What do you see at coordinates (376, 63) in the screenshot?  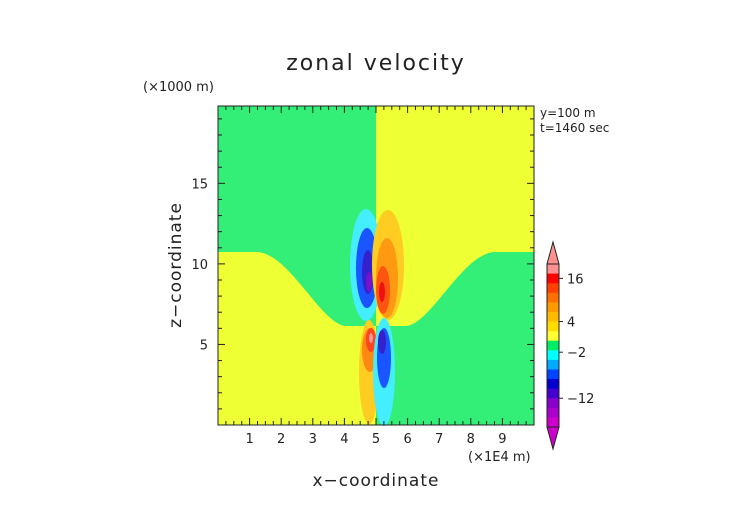 I see `chart-title: zonal velocity` at bounding box center [376, 63].